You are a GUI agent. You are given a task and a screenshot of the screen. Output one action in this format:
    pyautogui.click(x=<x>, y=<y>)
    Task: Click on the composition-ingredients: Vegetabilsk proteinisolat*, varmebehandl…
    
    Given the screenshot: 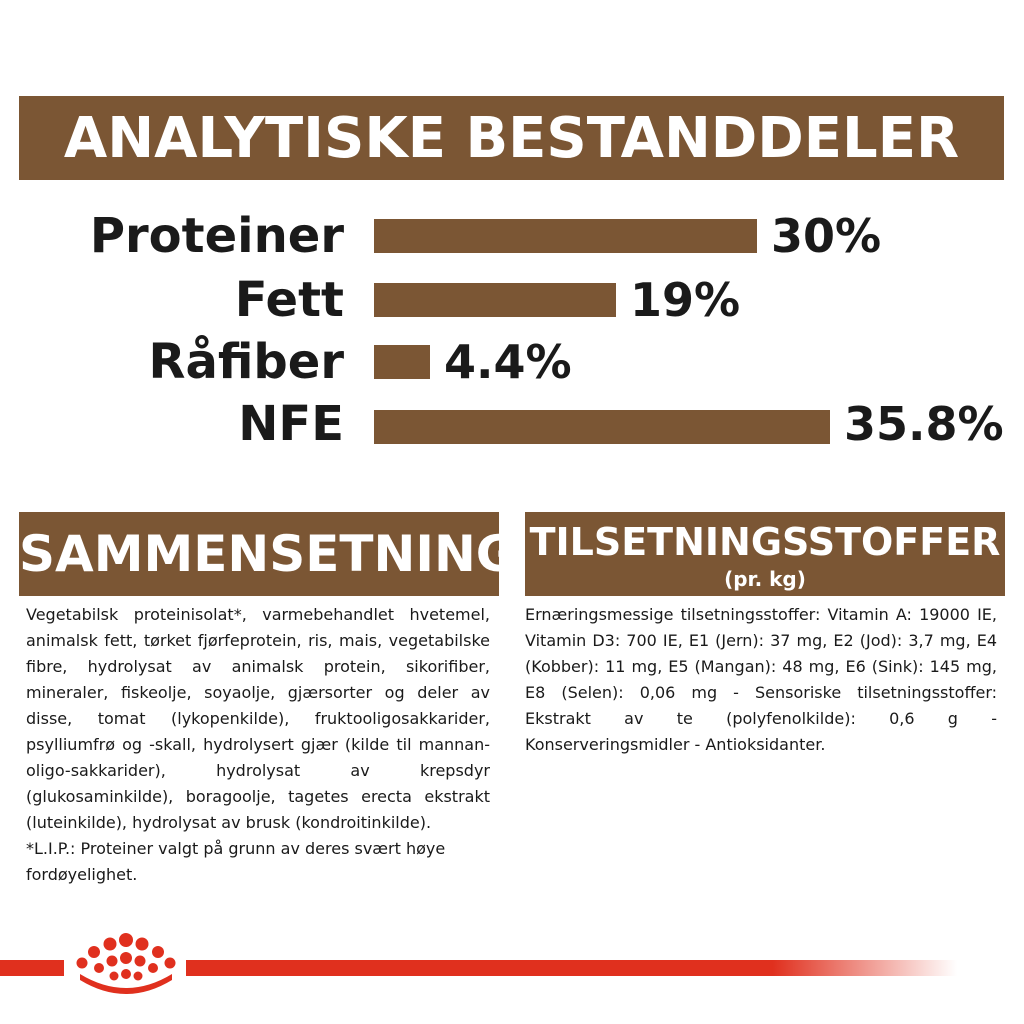 What is the action you would take?
    pyautogui.click(x=258, y=718)
    